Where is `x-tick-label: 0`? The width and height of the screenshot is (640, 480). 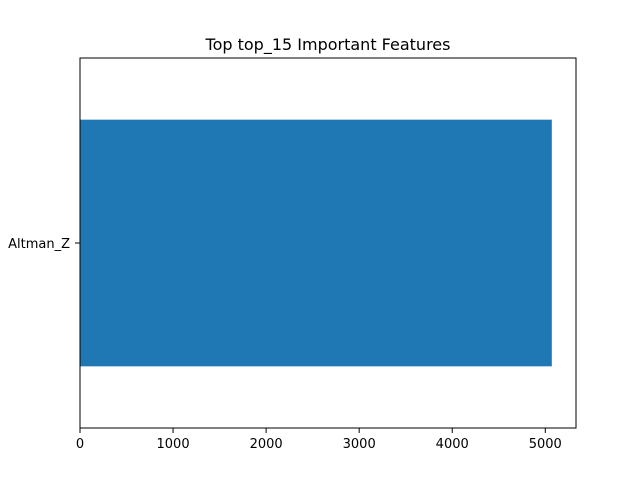
x-tick-label: 0 is located at coordinates (80, 444).